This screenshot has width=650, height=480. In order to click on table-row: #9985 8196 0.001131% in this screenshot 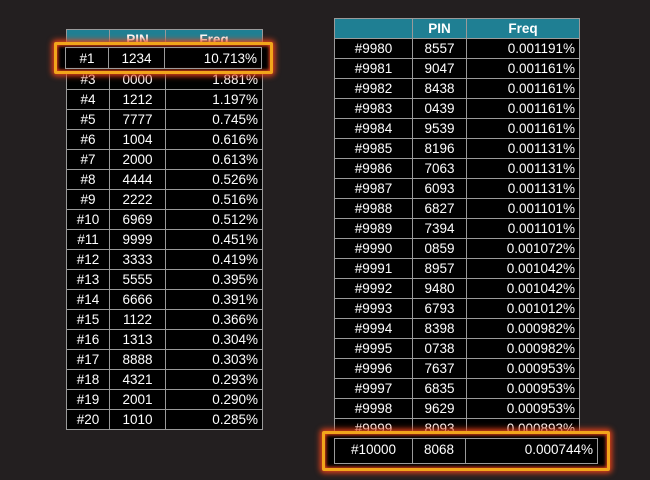, I will do `click(457, 148)`.